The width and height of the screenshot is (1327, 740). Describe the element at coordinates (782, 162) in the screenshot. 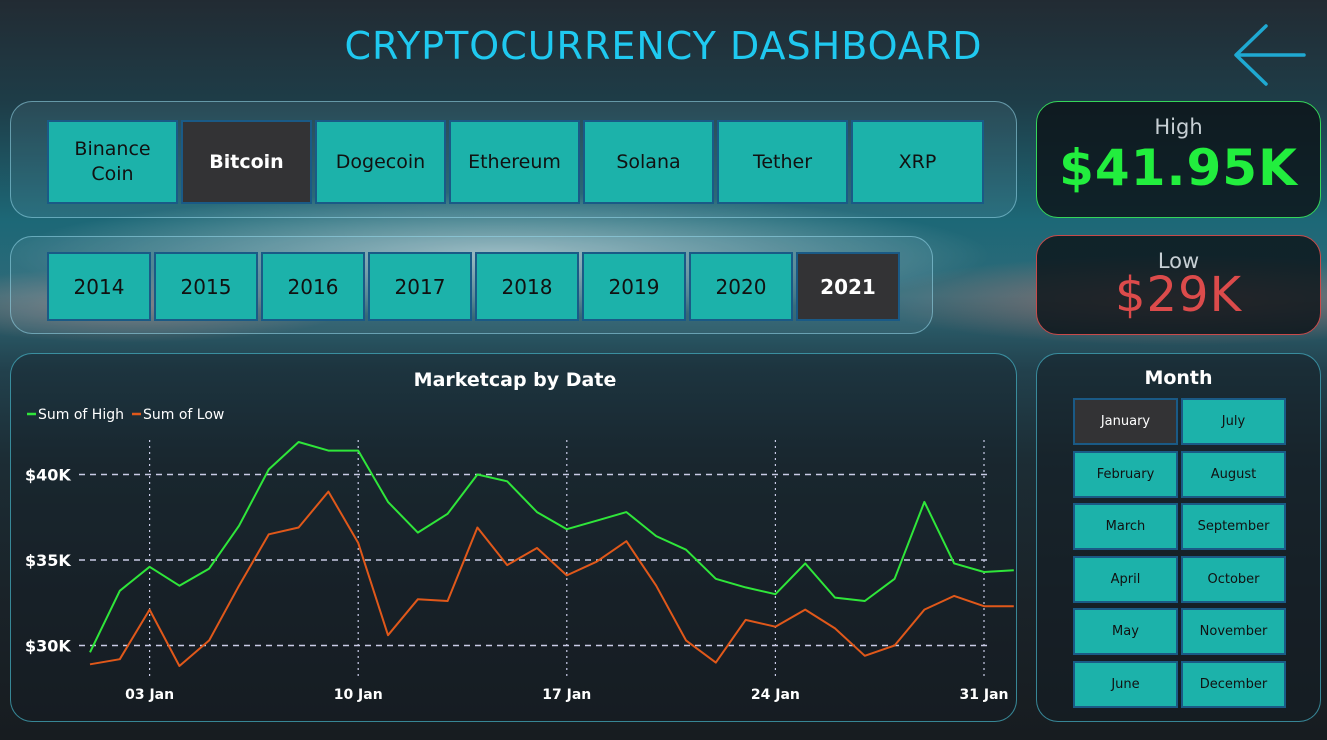

I see `coin-button-tether: Tether` at that location.